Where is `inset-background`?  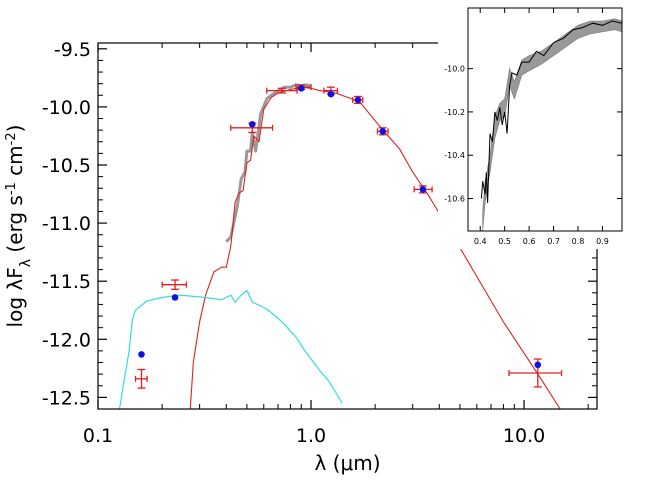
inset-background is located at coordinates (532, 127).